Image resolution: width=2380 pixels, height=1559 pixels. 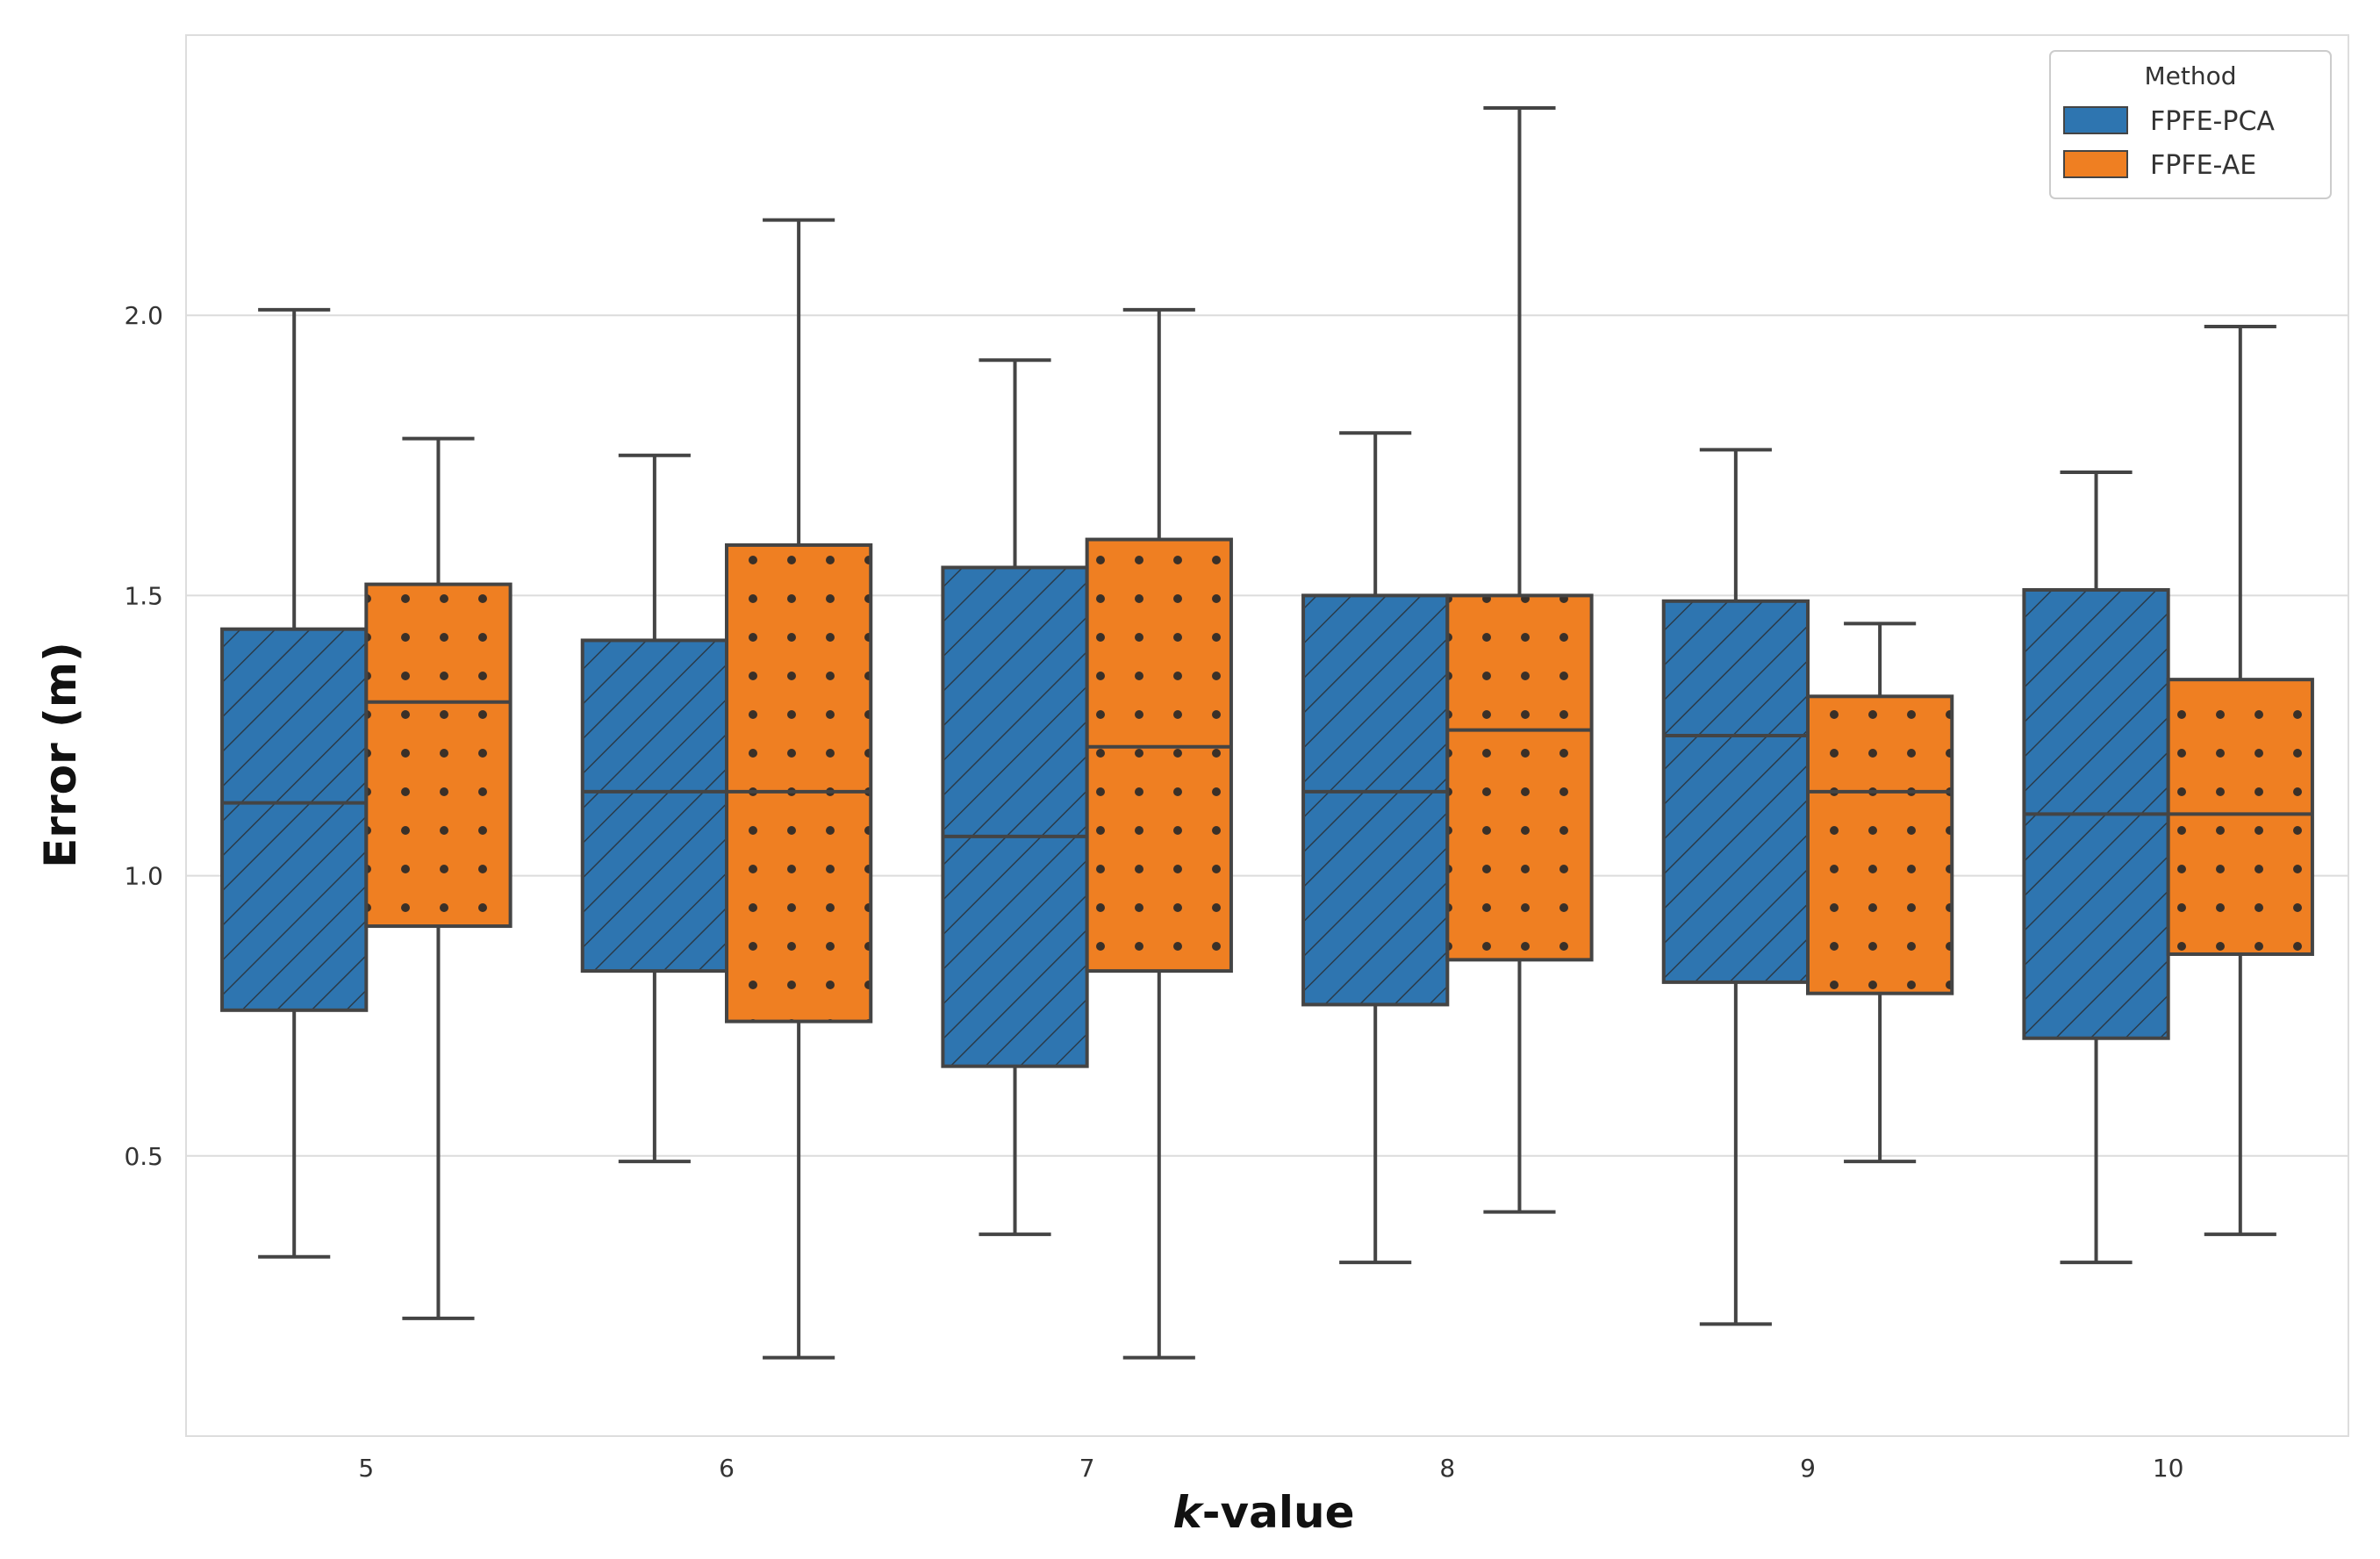 I want to click on x-axis-label-italic: k, so click(x=1189, y=1512).